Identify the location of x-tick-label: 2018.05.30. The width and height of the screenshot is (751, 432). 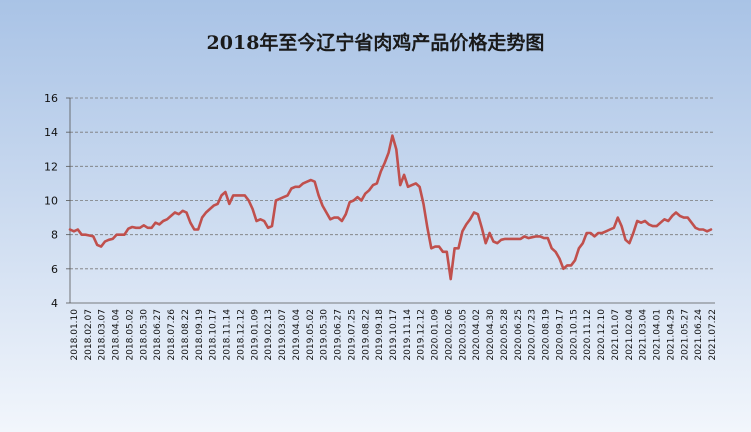
(144, 335).